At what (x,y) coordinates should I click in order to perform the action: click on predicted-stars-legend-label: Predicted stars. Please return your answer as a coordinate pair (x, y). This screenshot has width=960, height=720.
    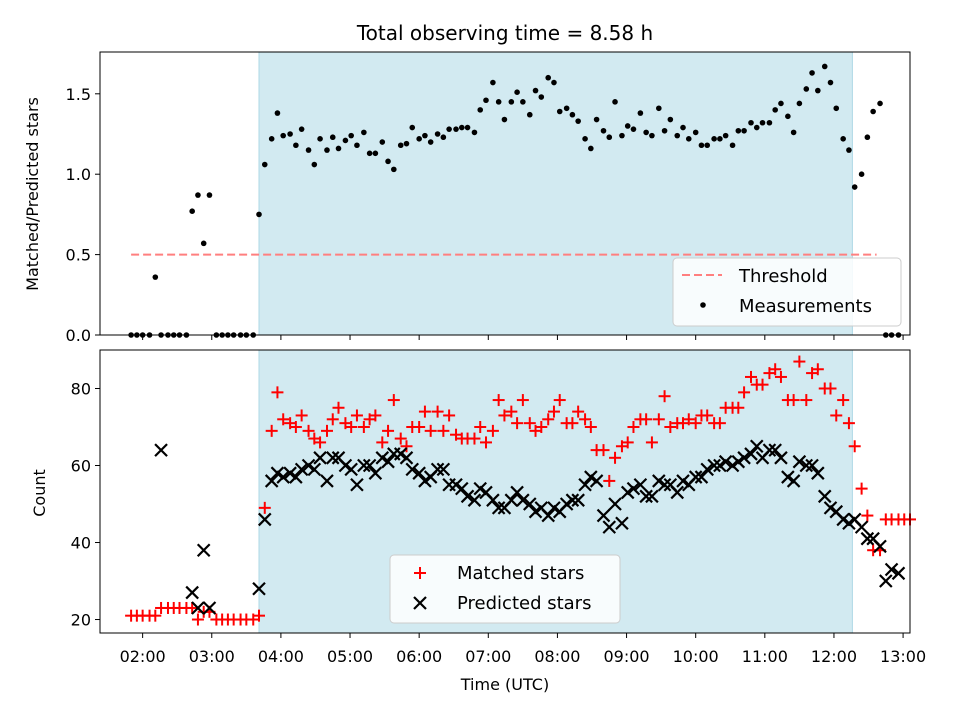
    Looking at the image, I should click on (524, 603).